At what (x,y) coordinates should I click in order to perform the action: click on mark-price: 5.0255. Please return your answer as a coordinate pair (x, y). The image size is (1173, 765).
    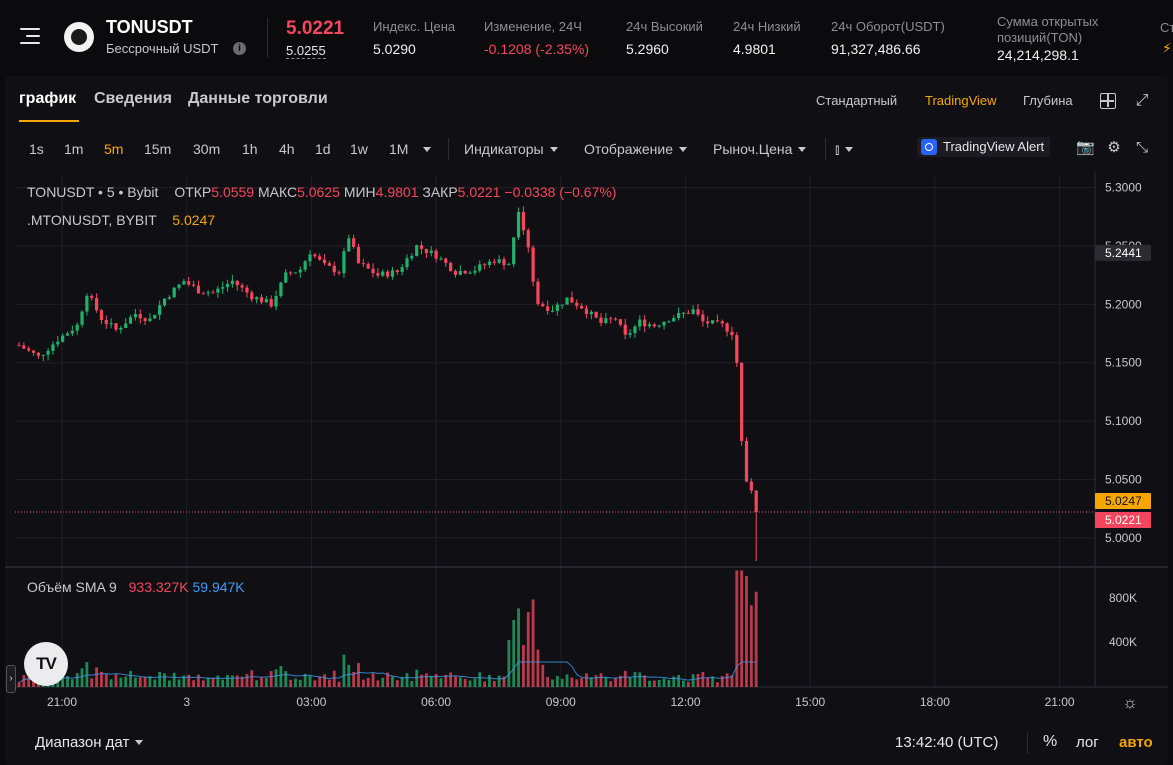
    Looking at the image, I should click on (306, 51).